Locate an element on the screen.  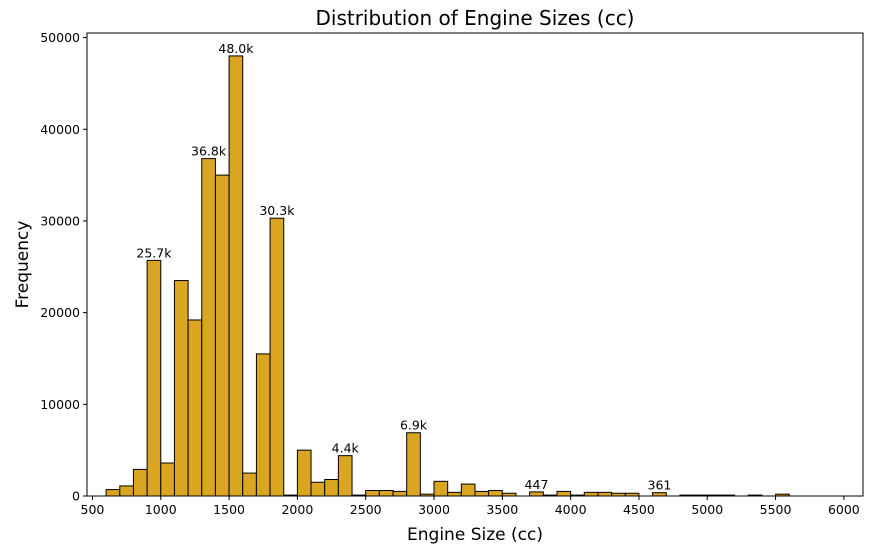
bar-value-label: 4.4k is located at coordinates (346, 448).